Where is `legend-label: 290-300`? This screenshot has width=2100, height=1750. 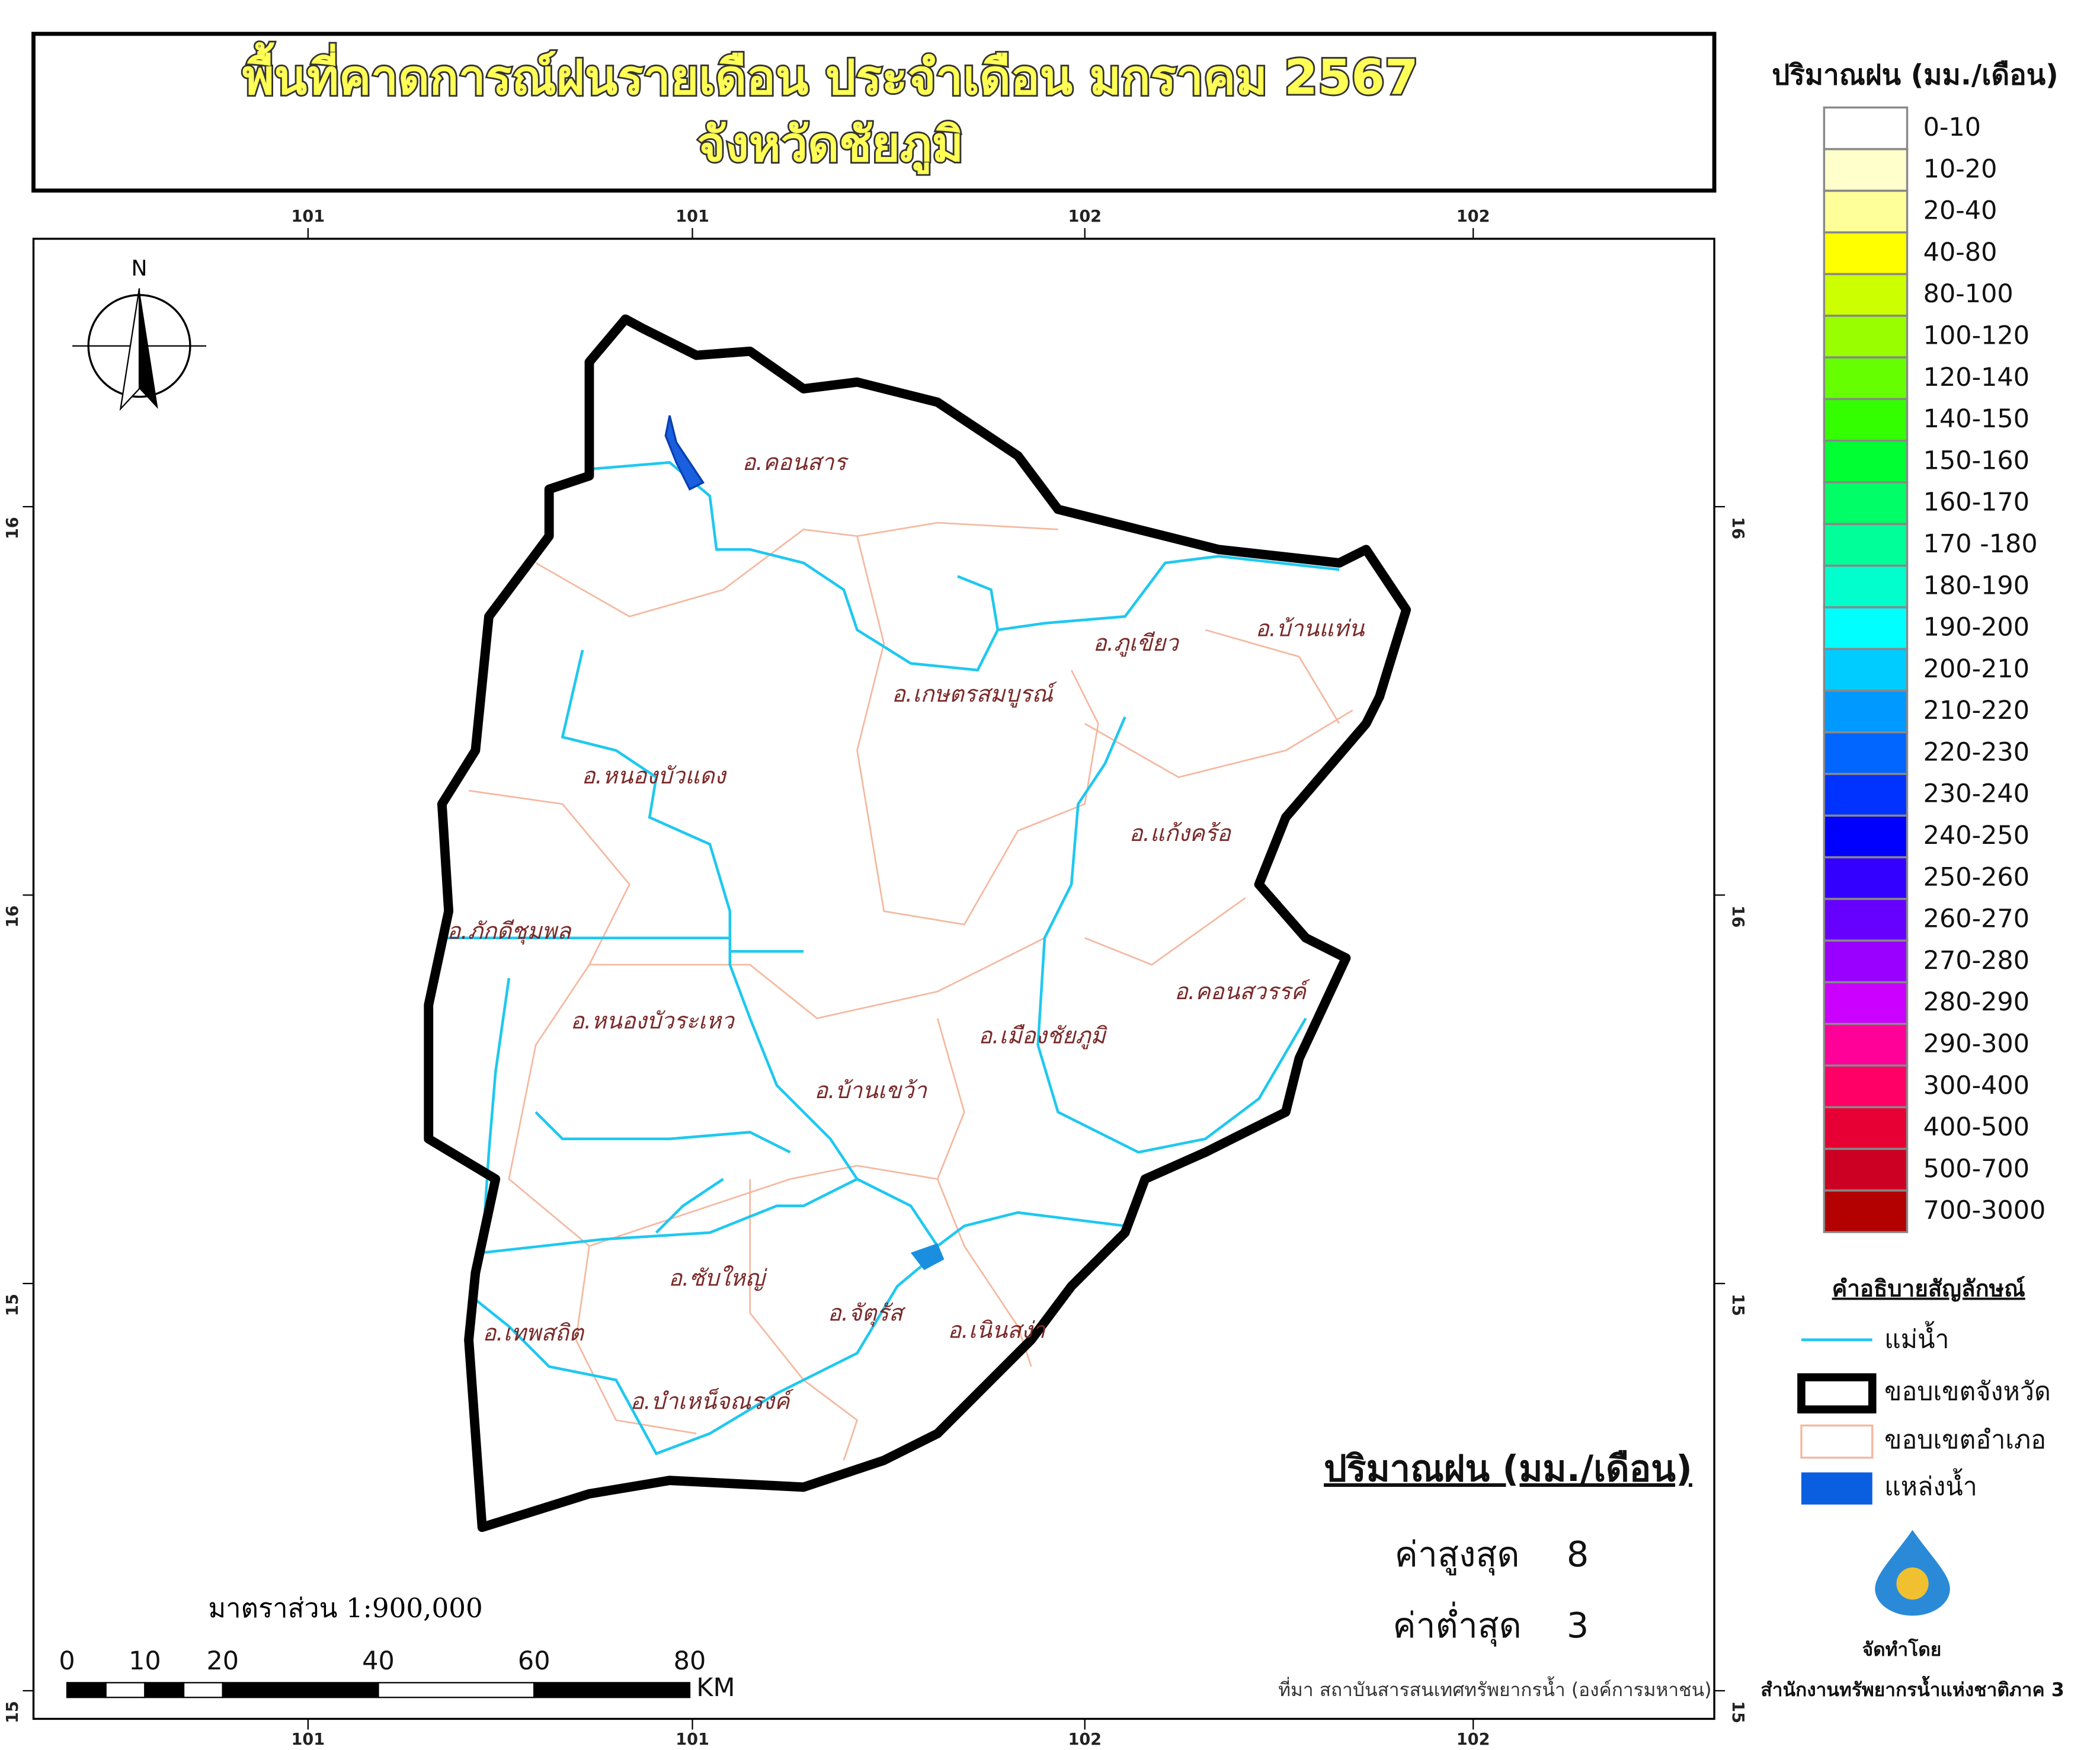 legend-label: 290-300 is located at coordinates (1976, 1043).